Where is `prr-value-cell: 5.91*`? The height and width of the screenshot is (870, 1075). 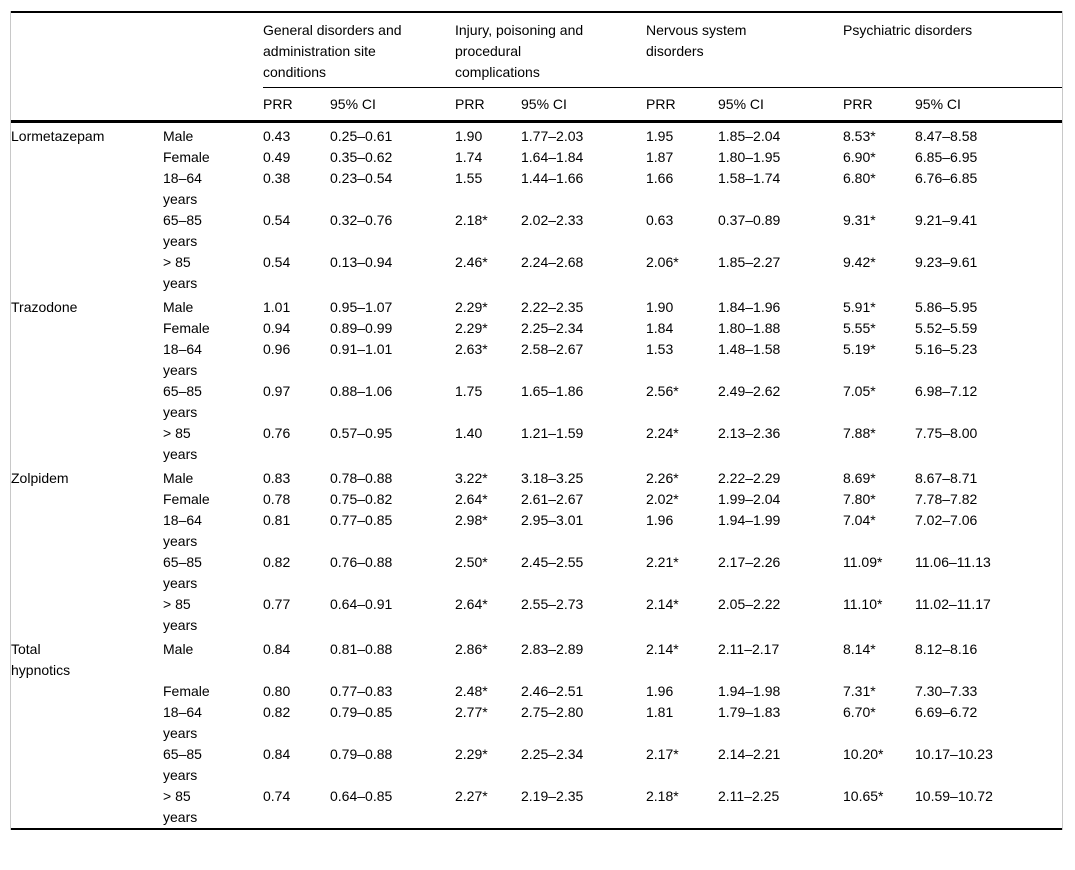
prr-value-cell: 5.91* is located at coordinates (859, 307).